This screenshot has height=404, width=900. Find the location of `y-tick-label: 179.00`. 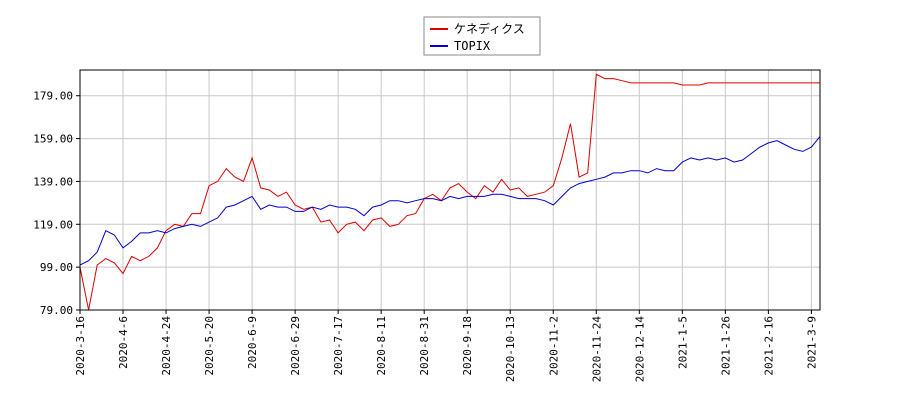

y-tick-label: 179.00 is located at coordinates (53, 96).